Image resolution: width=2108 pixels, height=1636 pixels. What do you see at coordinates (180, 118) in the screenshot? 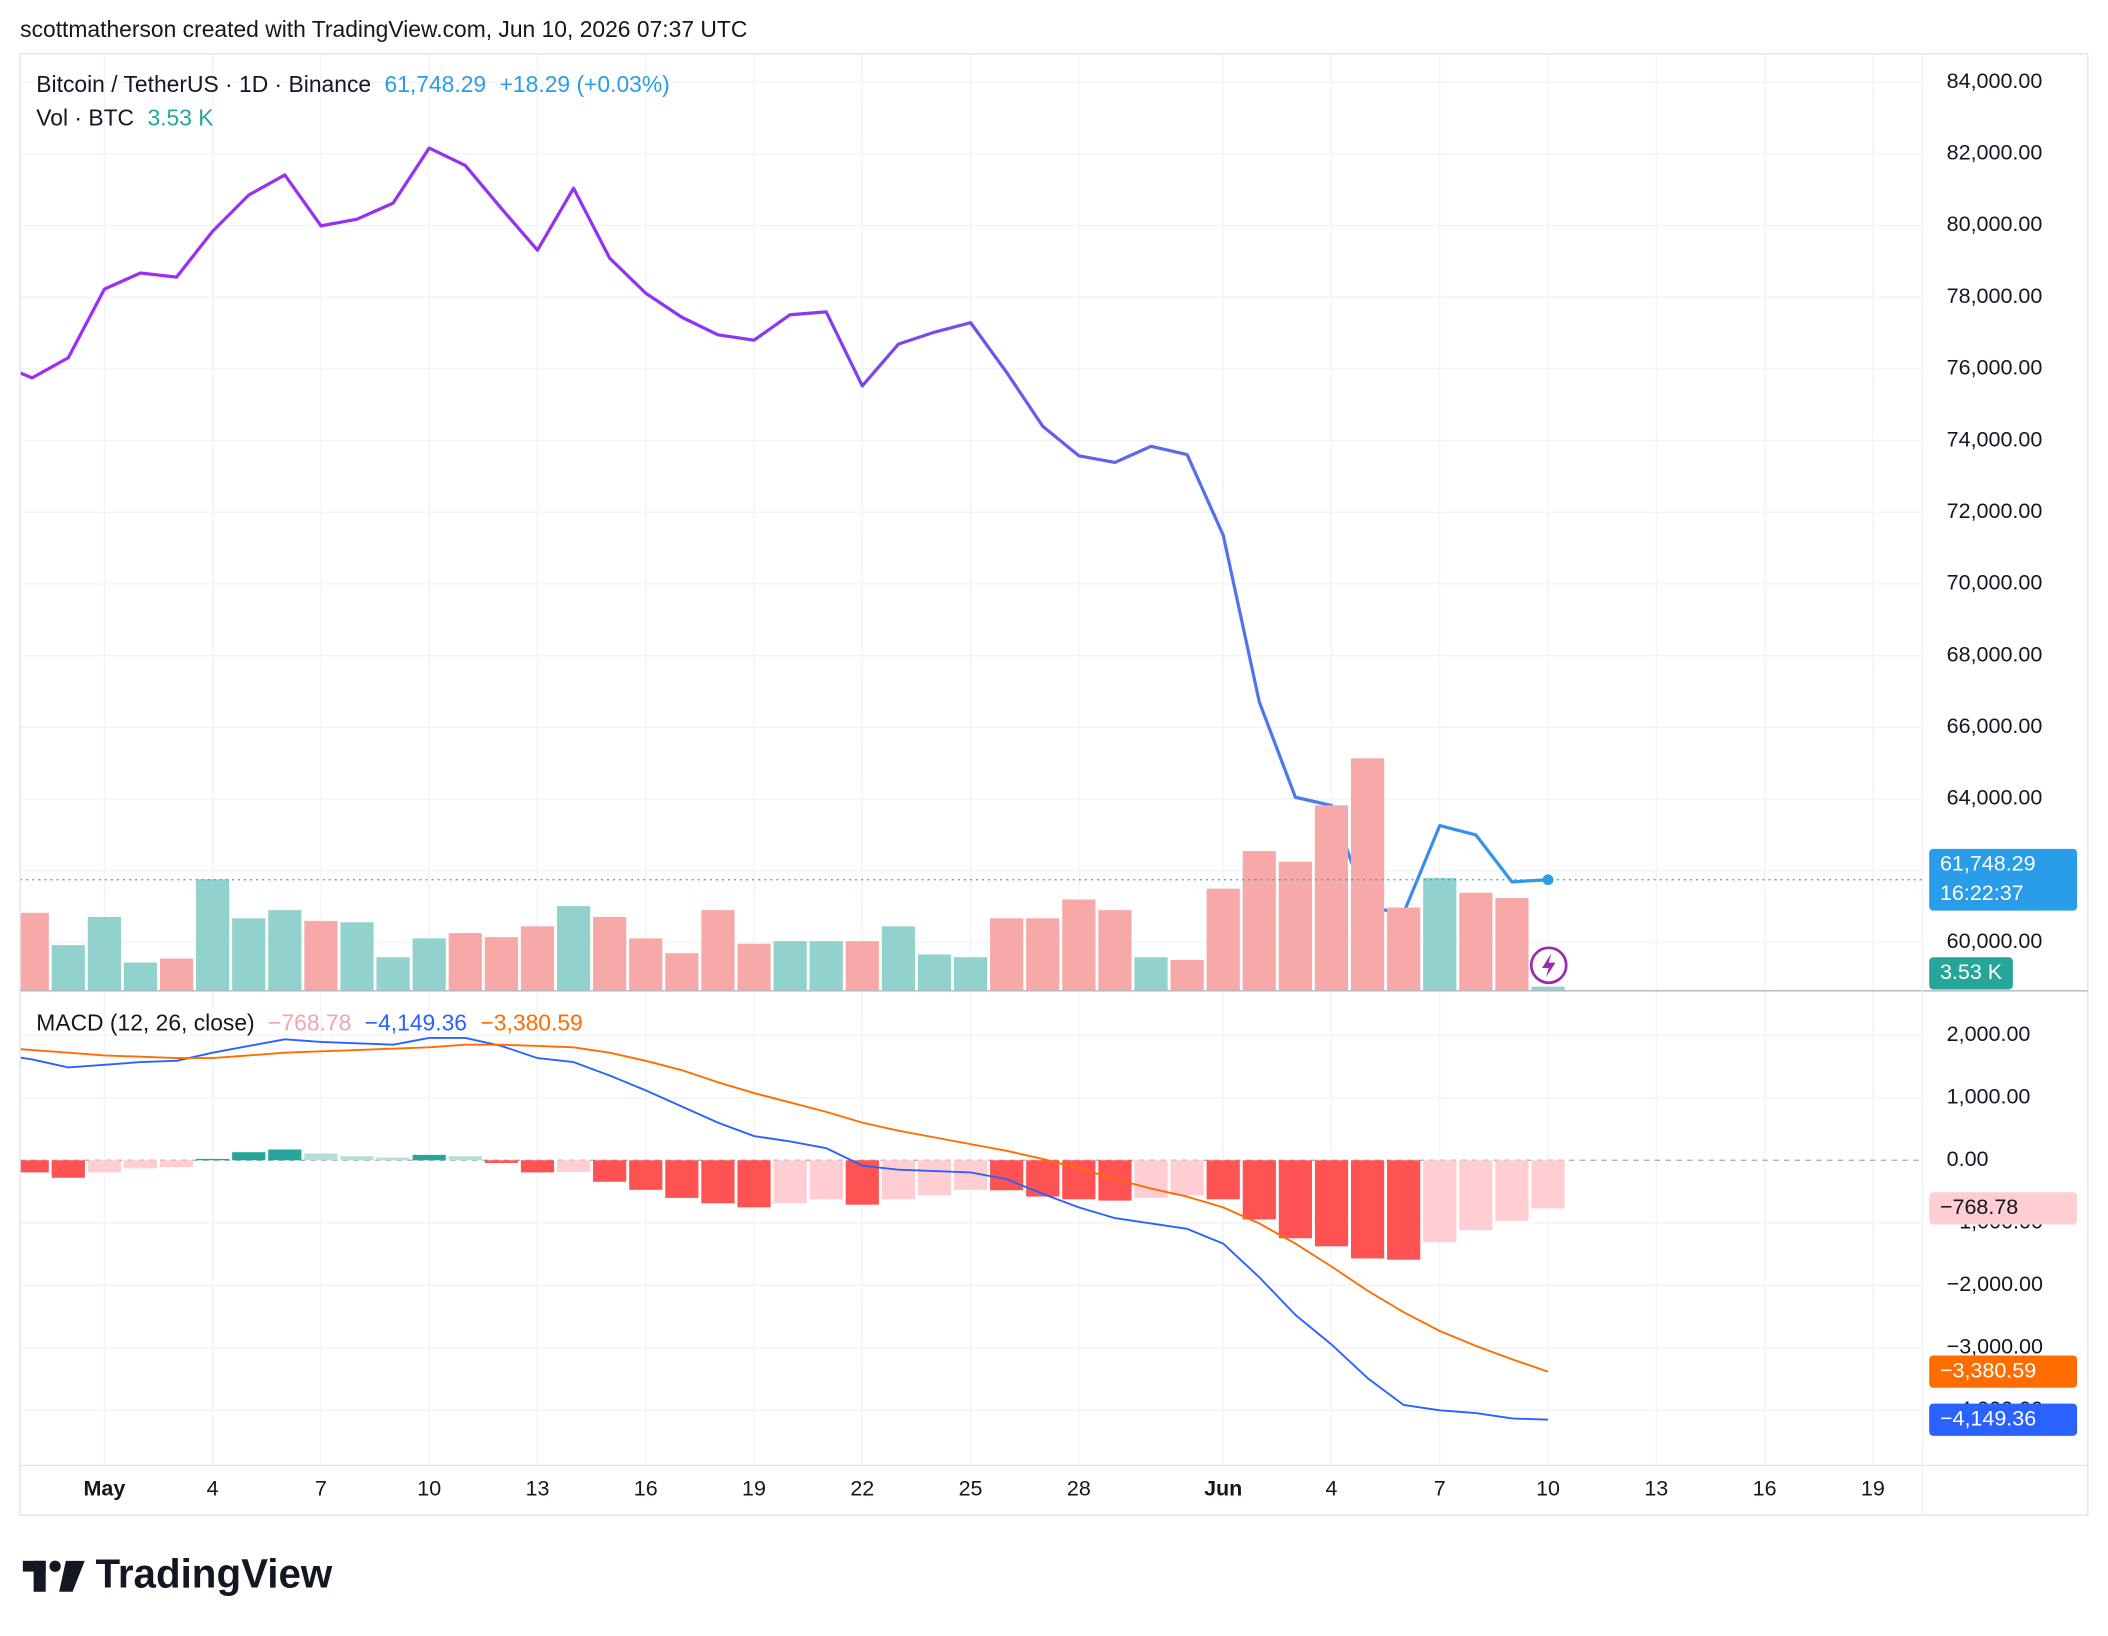
I see `legend-volume-value: 3.53 K` at bounding box center [180, 118].